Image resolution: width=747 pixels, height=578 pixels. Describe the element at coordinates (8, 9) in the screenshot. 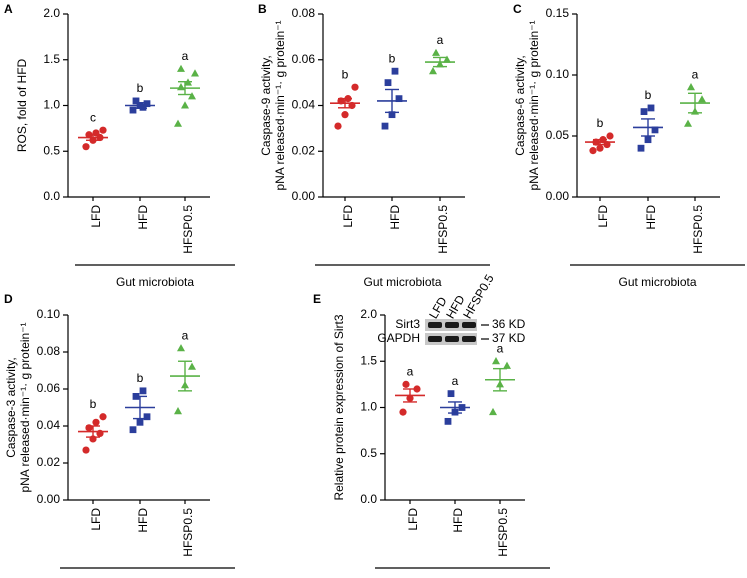

I see `panel-letter: A` at that location.